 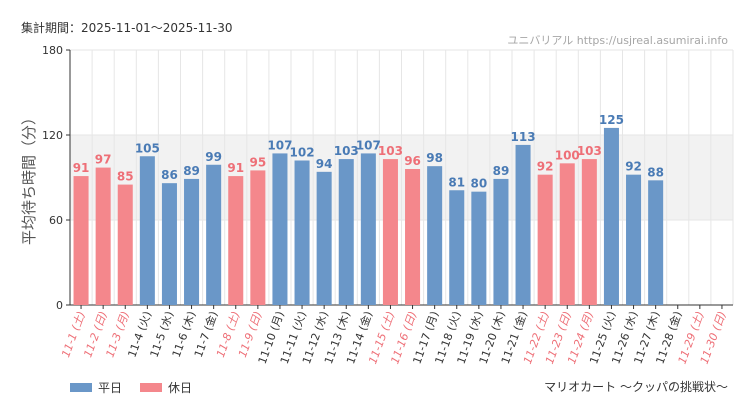 What do you see at coordinates (125, 177) in the screenshot?
I see `bar-value-label: 85` at bounding box center [125, 177].